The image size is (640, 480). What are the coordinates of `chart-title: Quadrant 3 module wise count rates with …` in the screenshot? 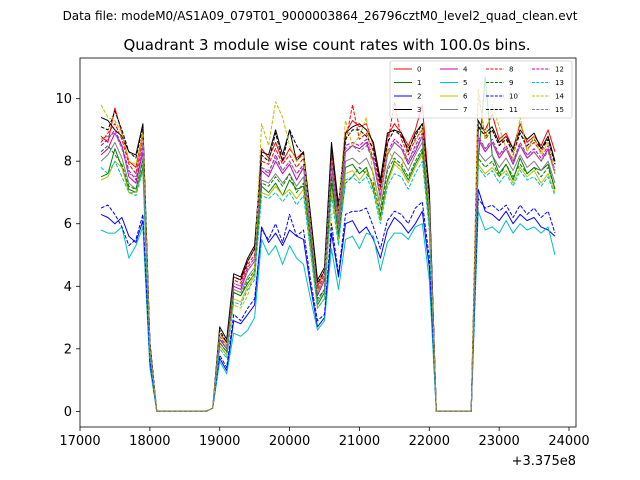 It's located at (326, 45).